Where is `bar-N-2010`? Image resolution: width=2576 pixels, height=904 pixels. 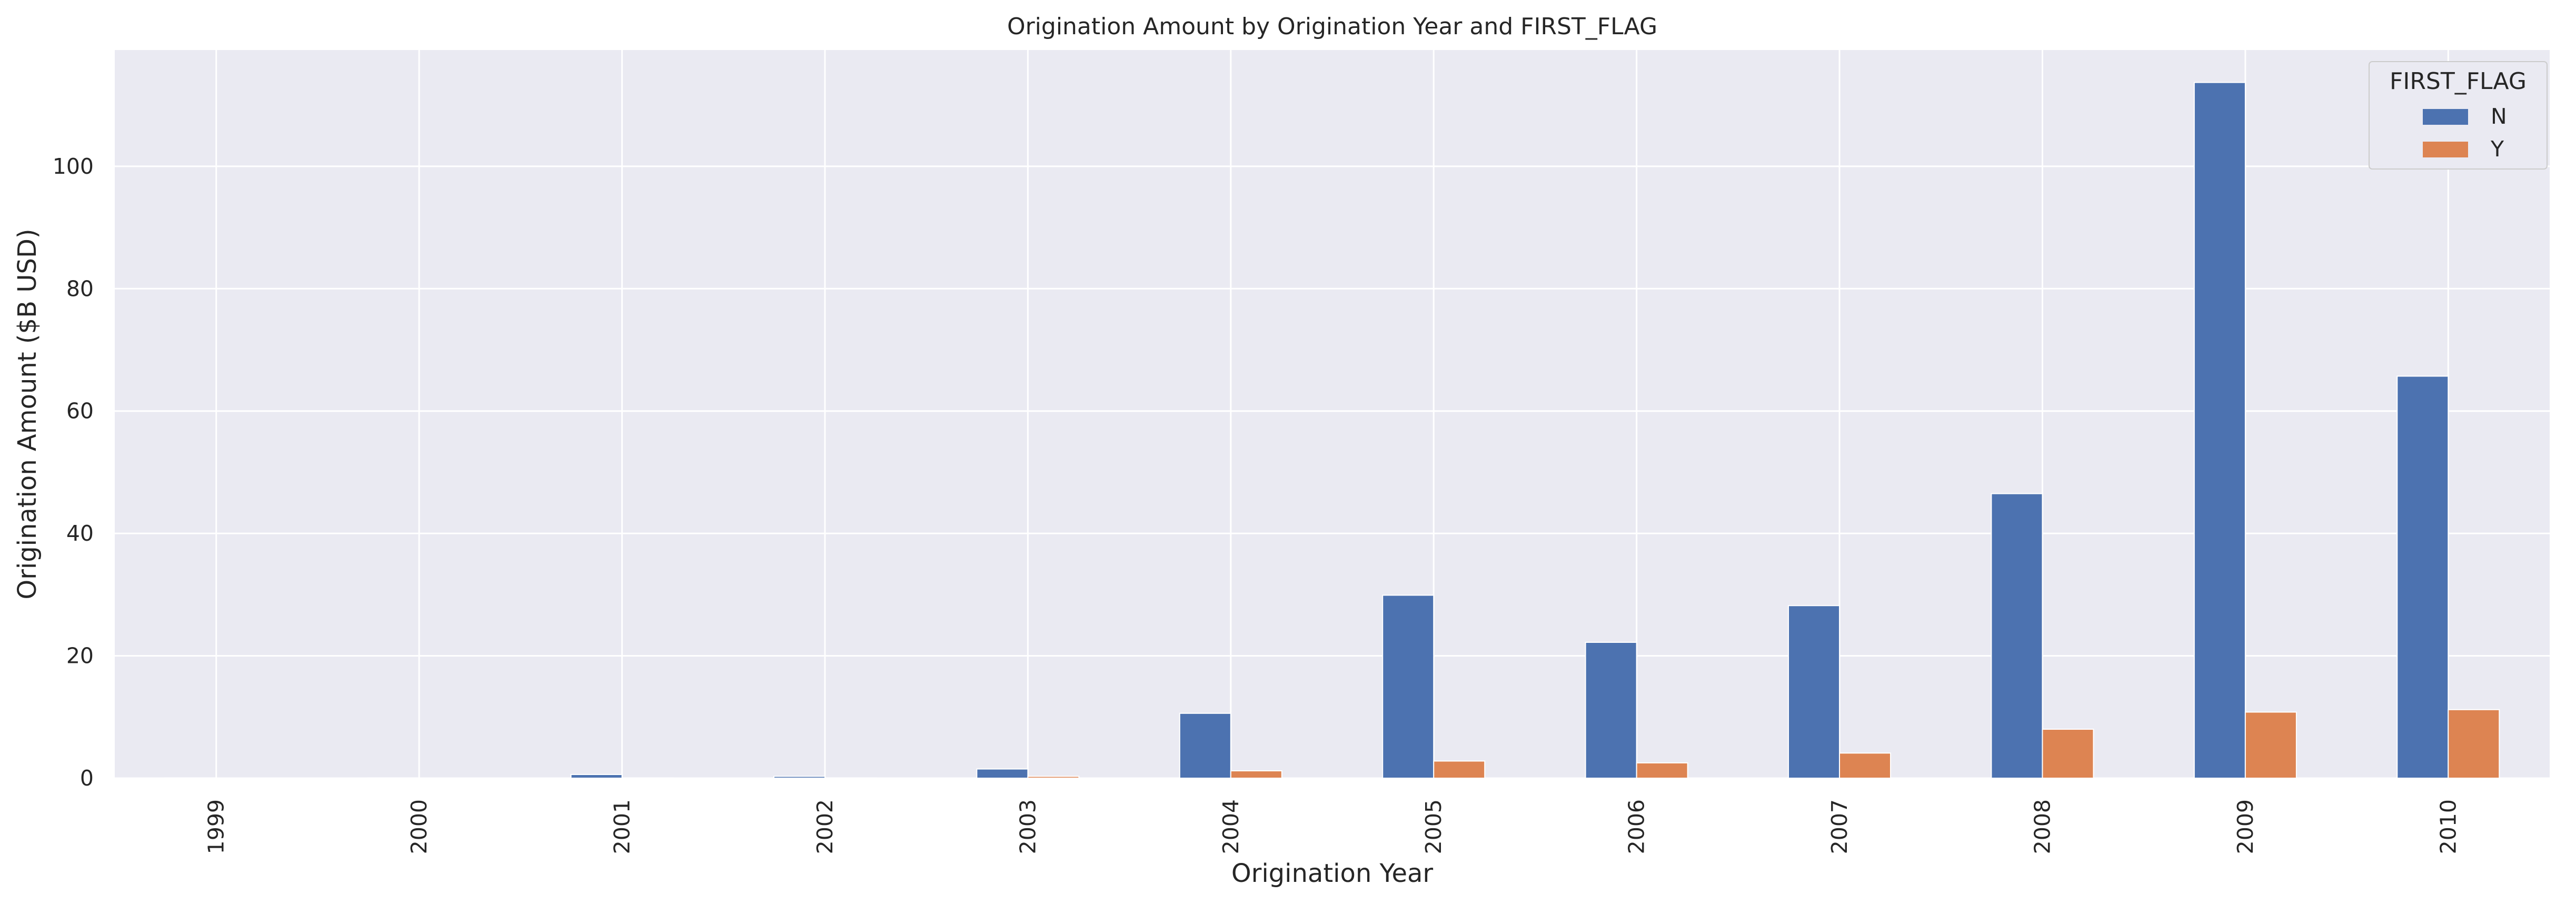
bar-N-2010 is located at coordinates (2422, 577).